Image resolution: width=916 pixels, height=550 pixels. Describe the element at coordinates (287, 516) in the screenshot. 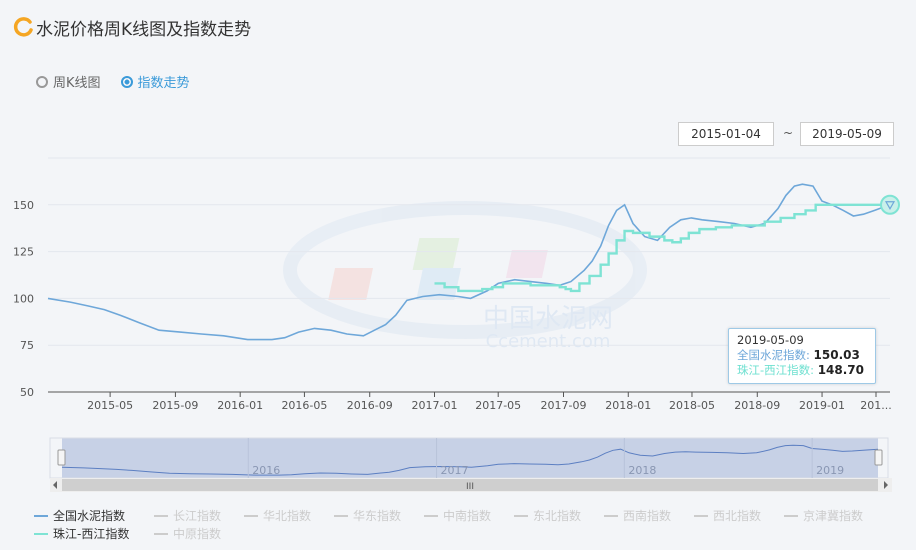

I see `legend-label: 华北指数` at that location.